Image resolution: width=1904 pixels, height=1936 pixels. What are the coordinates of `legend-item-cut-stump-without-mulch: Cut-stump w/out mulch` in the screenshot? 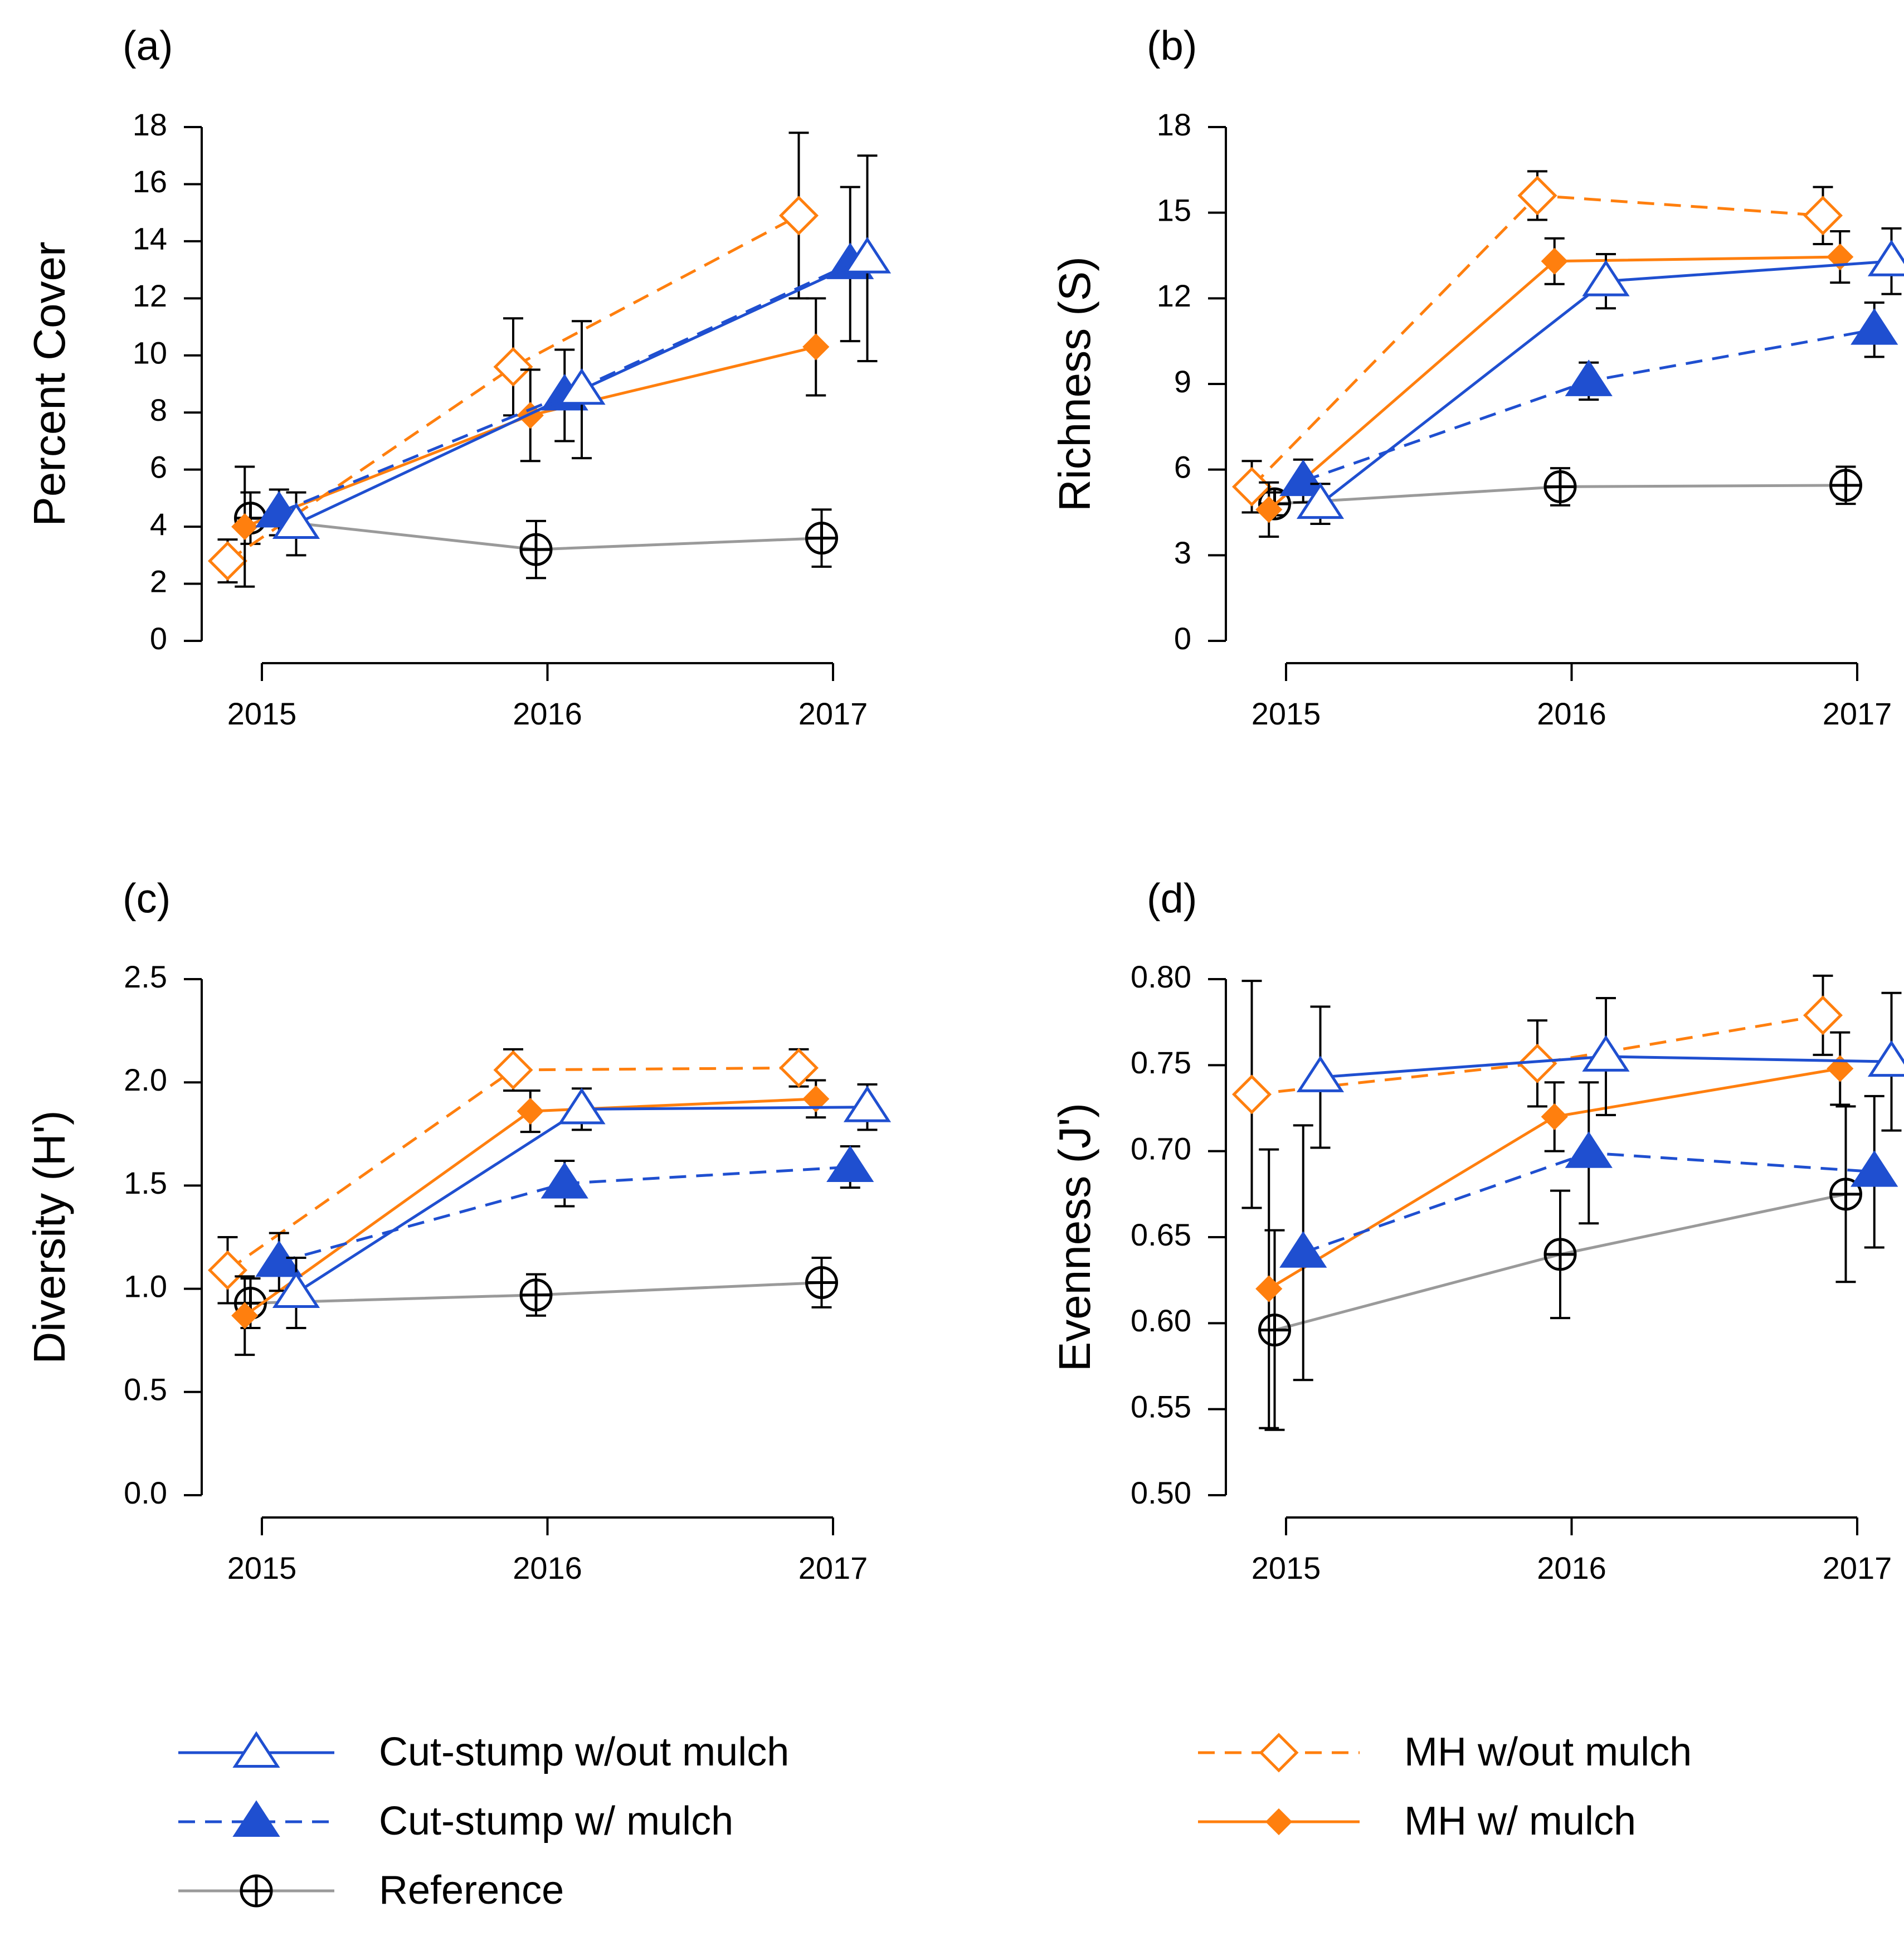 It's located at (483, 1752).